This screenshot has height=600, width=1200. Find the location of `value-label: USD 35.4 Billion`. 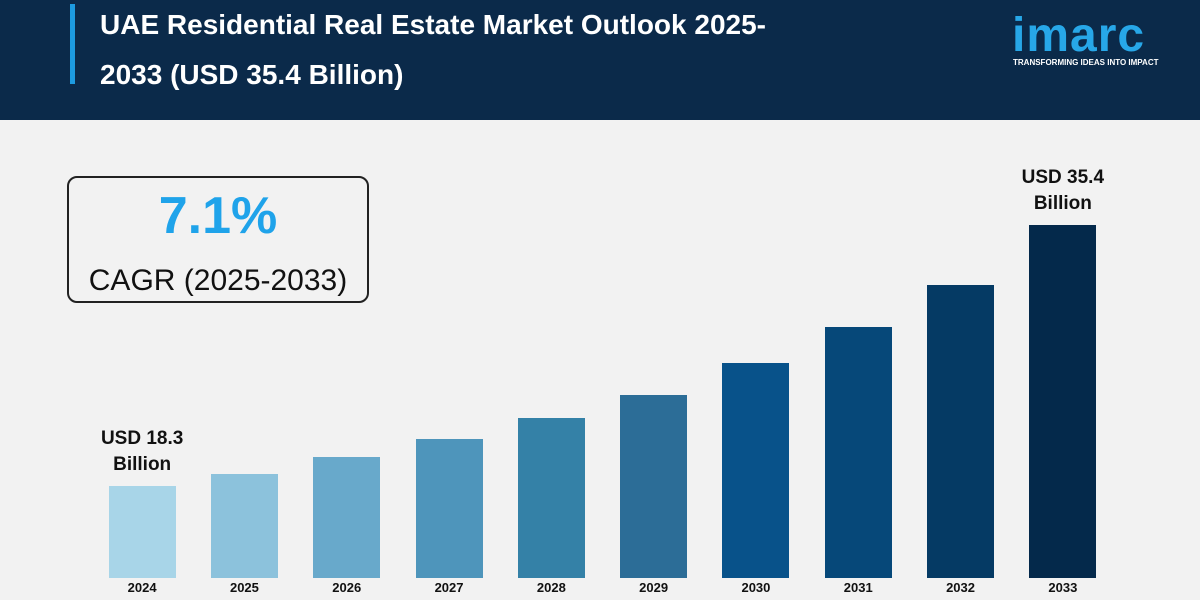

value-label: USD 35.4 Billion is located at coordinates (1063, 190).